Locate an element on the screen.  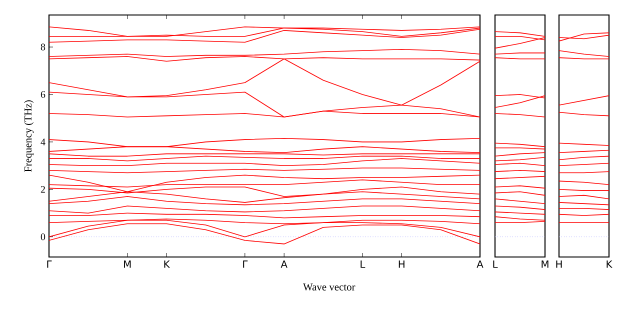
y-tick-label: 0 is located at coordinates (43, 236).